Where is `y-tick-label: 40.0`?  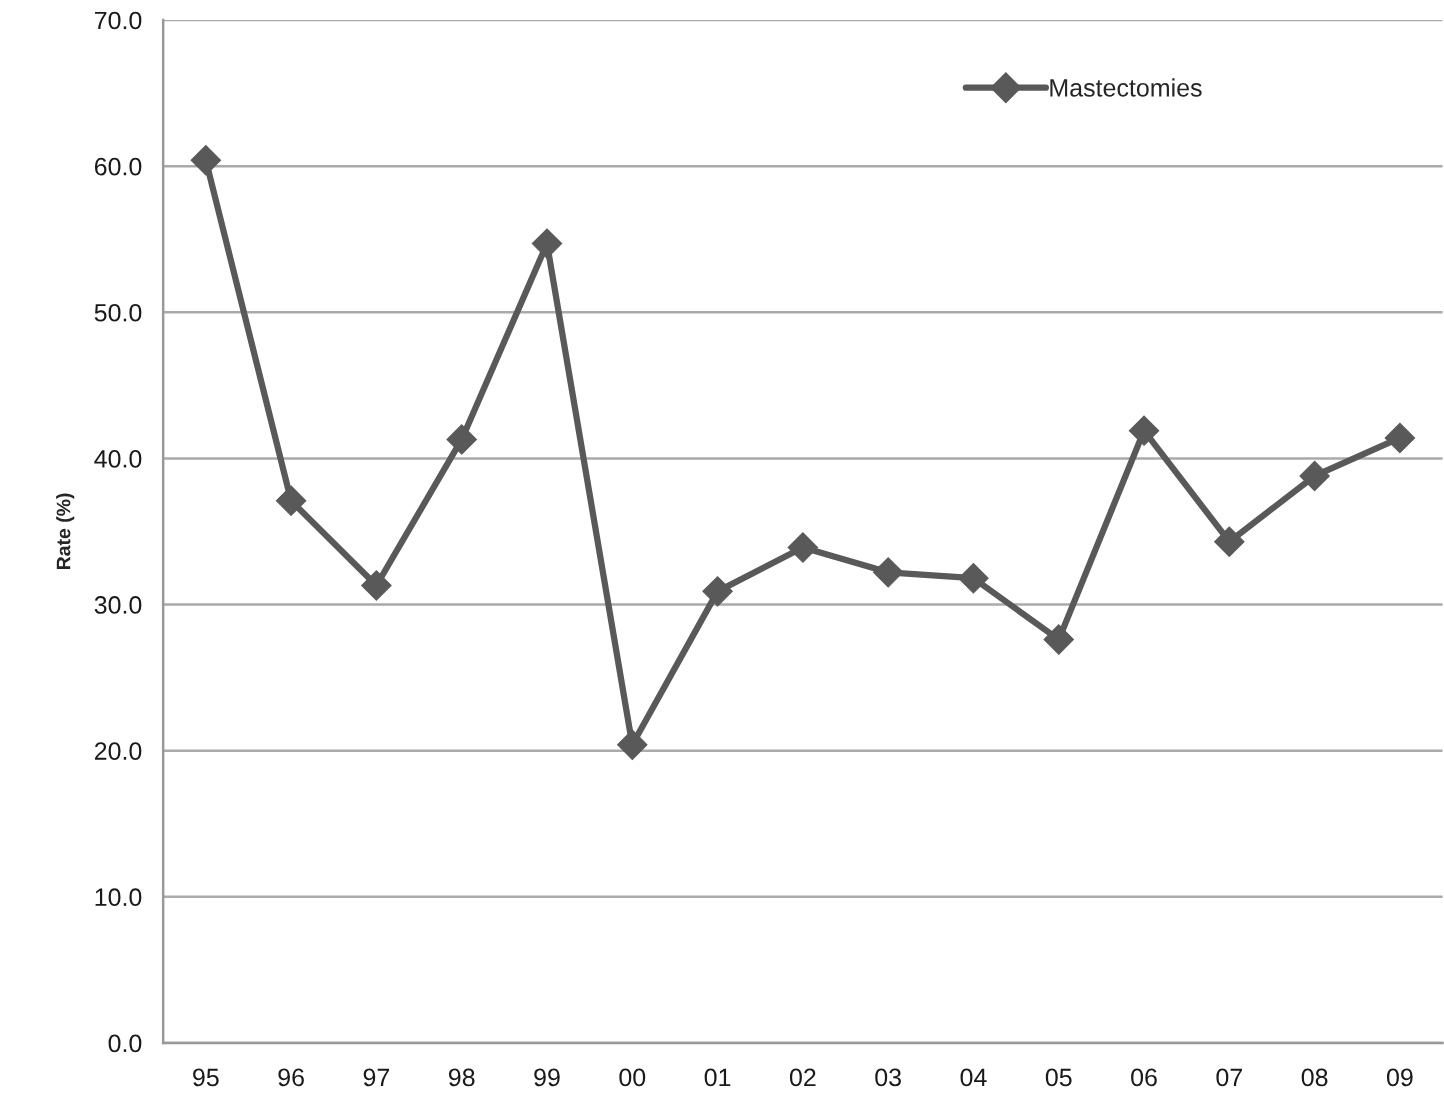 y-tick-label: 40.0 is located at coordinates (118, 459).